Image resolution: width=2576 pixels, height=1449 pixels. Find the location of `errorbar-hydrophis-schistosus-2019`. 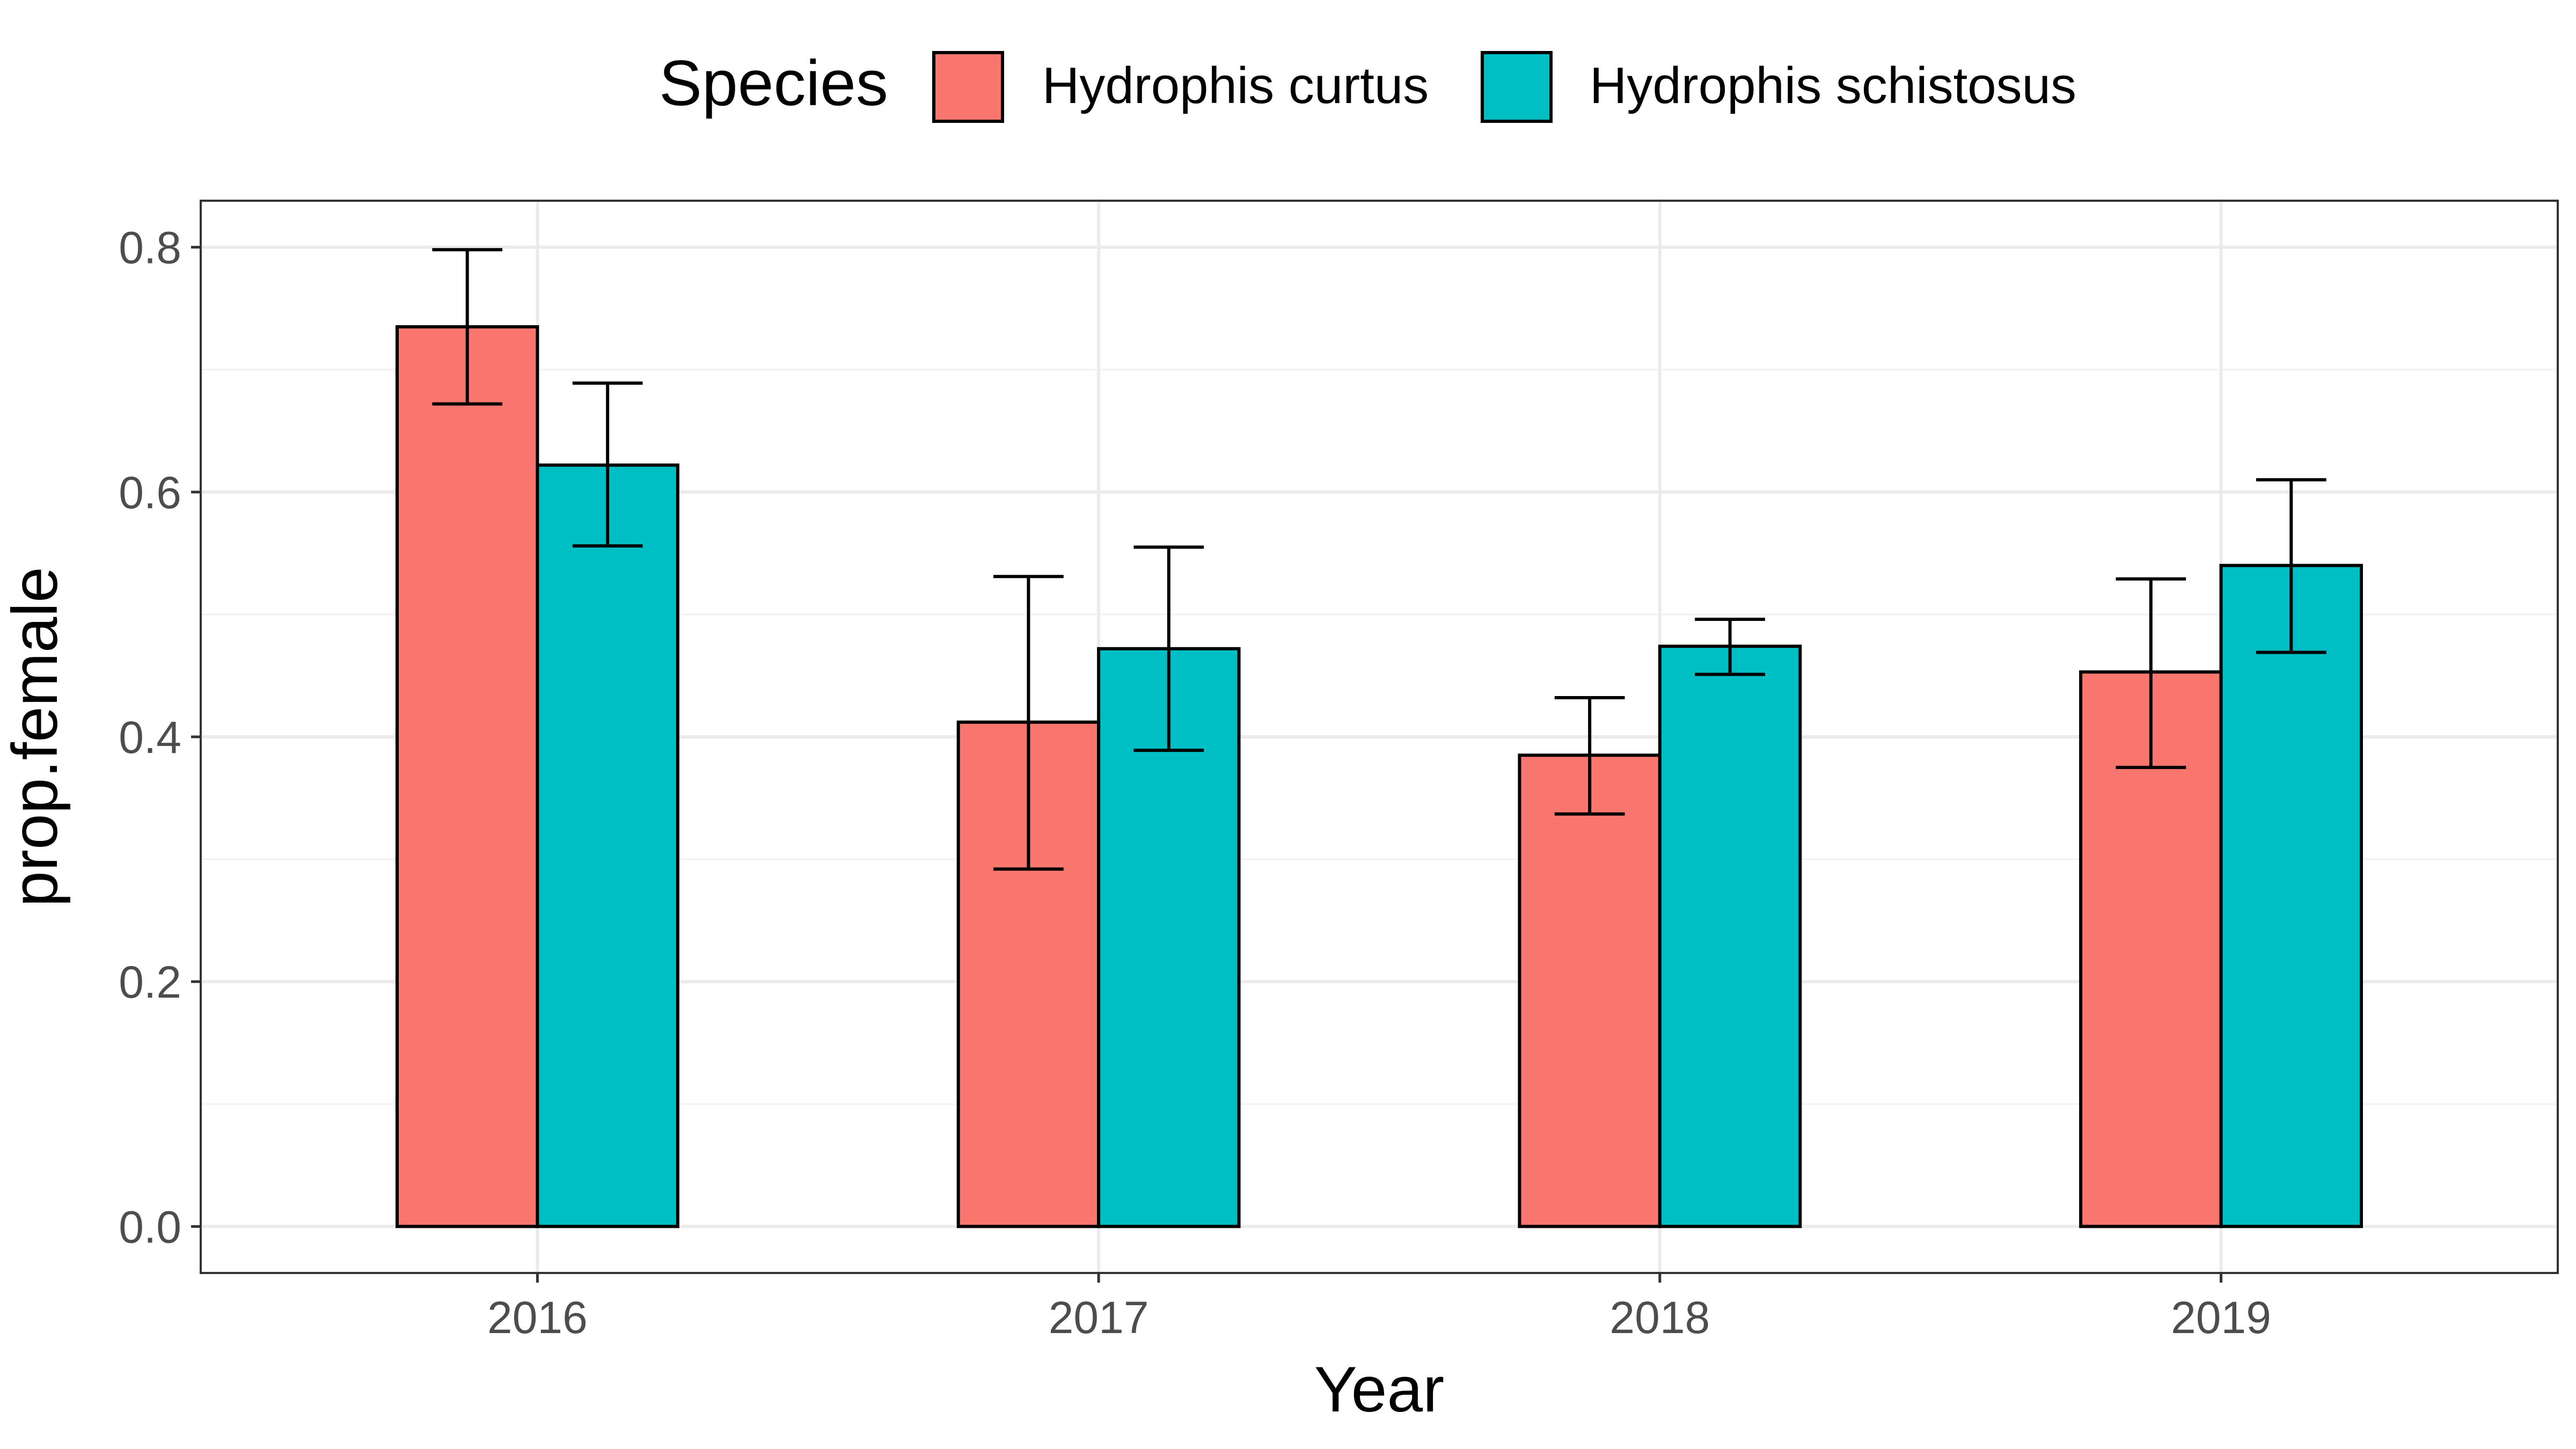

errorbar-hydrophis-schistosus-2019 is located at coordinates (2291, 566).